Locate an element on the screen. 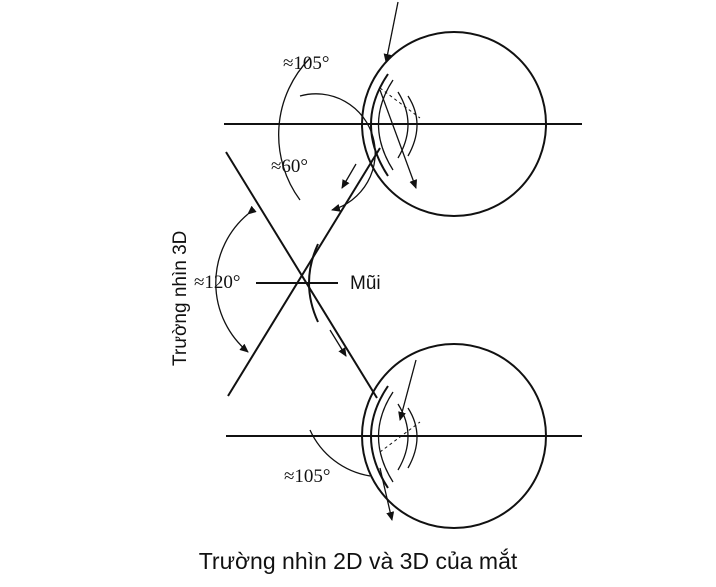 The image size is (716, 587). label-nose: Mũi is located at coordinates (365, 283).